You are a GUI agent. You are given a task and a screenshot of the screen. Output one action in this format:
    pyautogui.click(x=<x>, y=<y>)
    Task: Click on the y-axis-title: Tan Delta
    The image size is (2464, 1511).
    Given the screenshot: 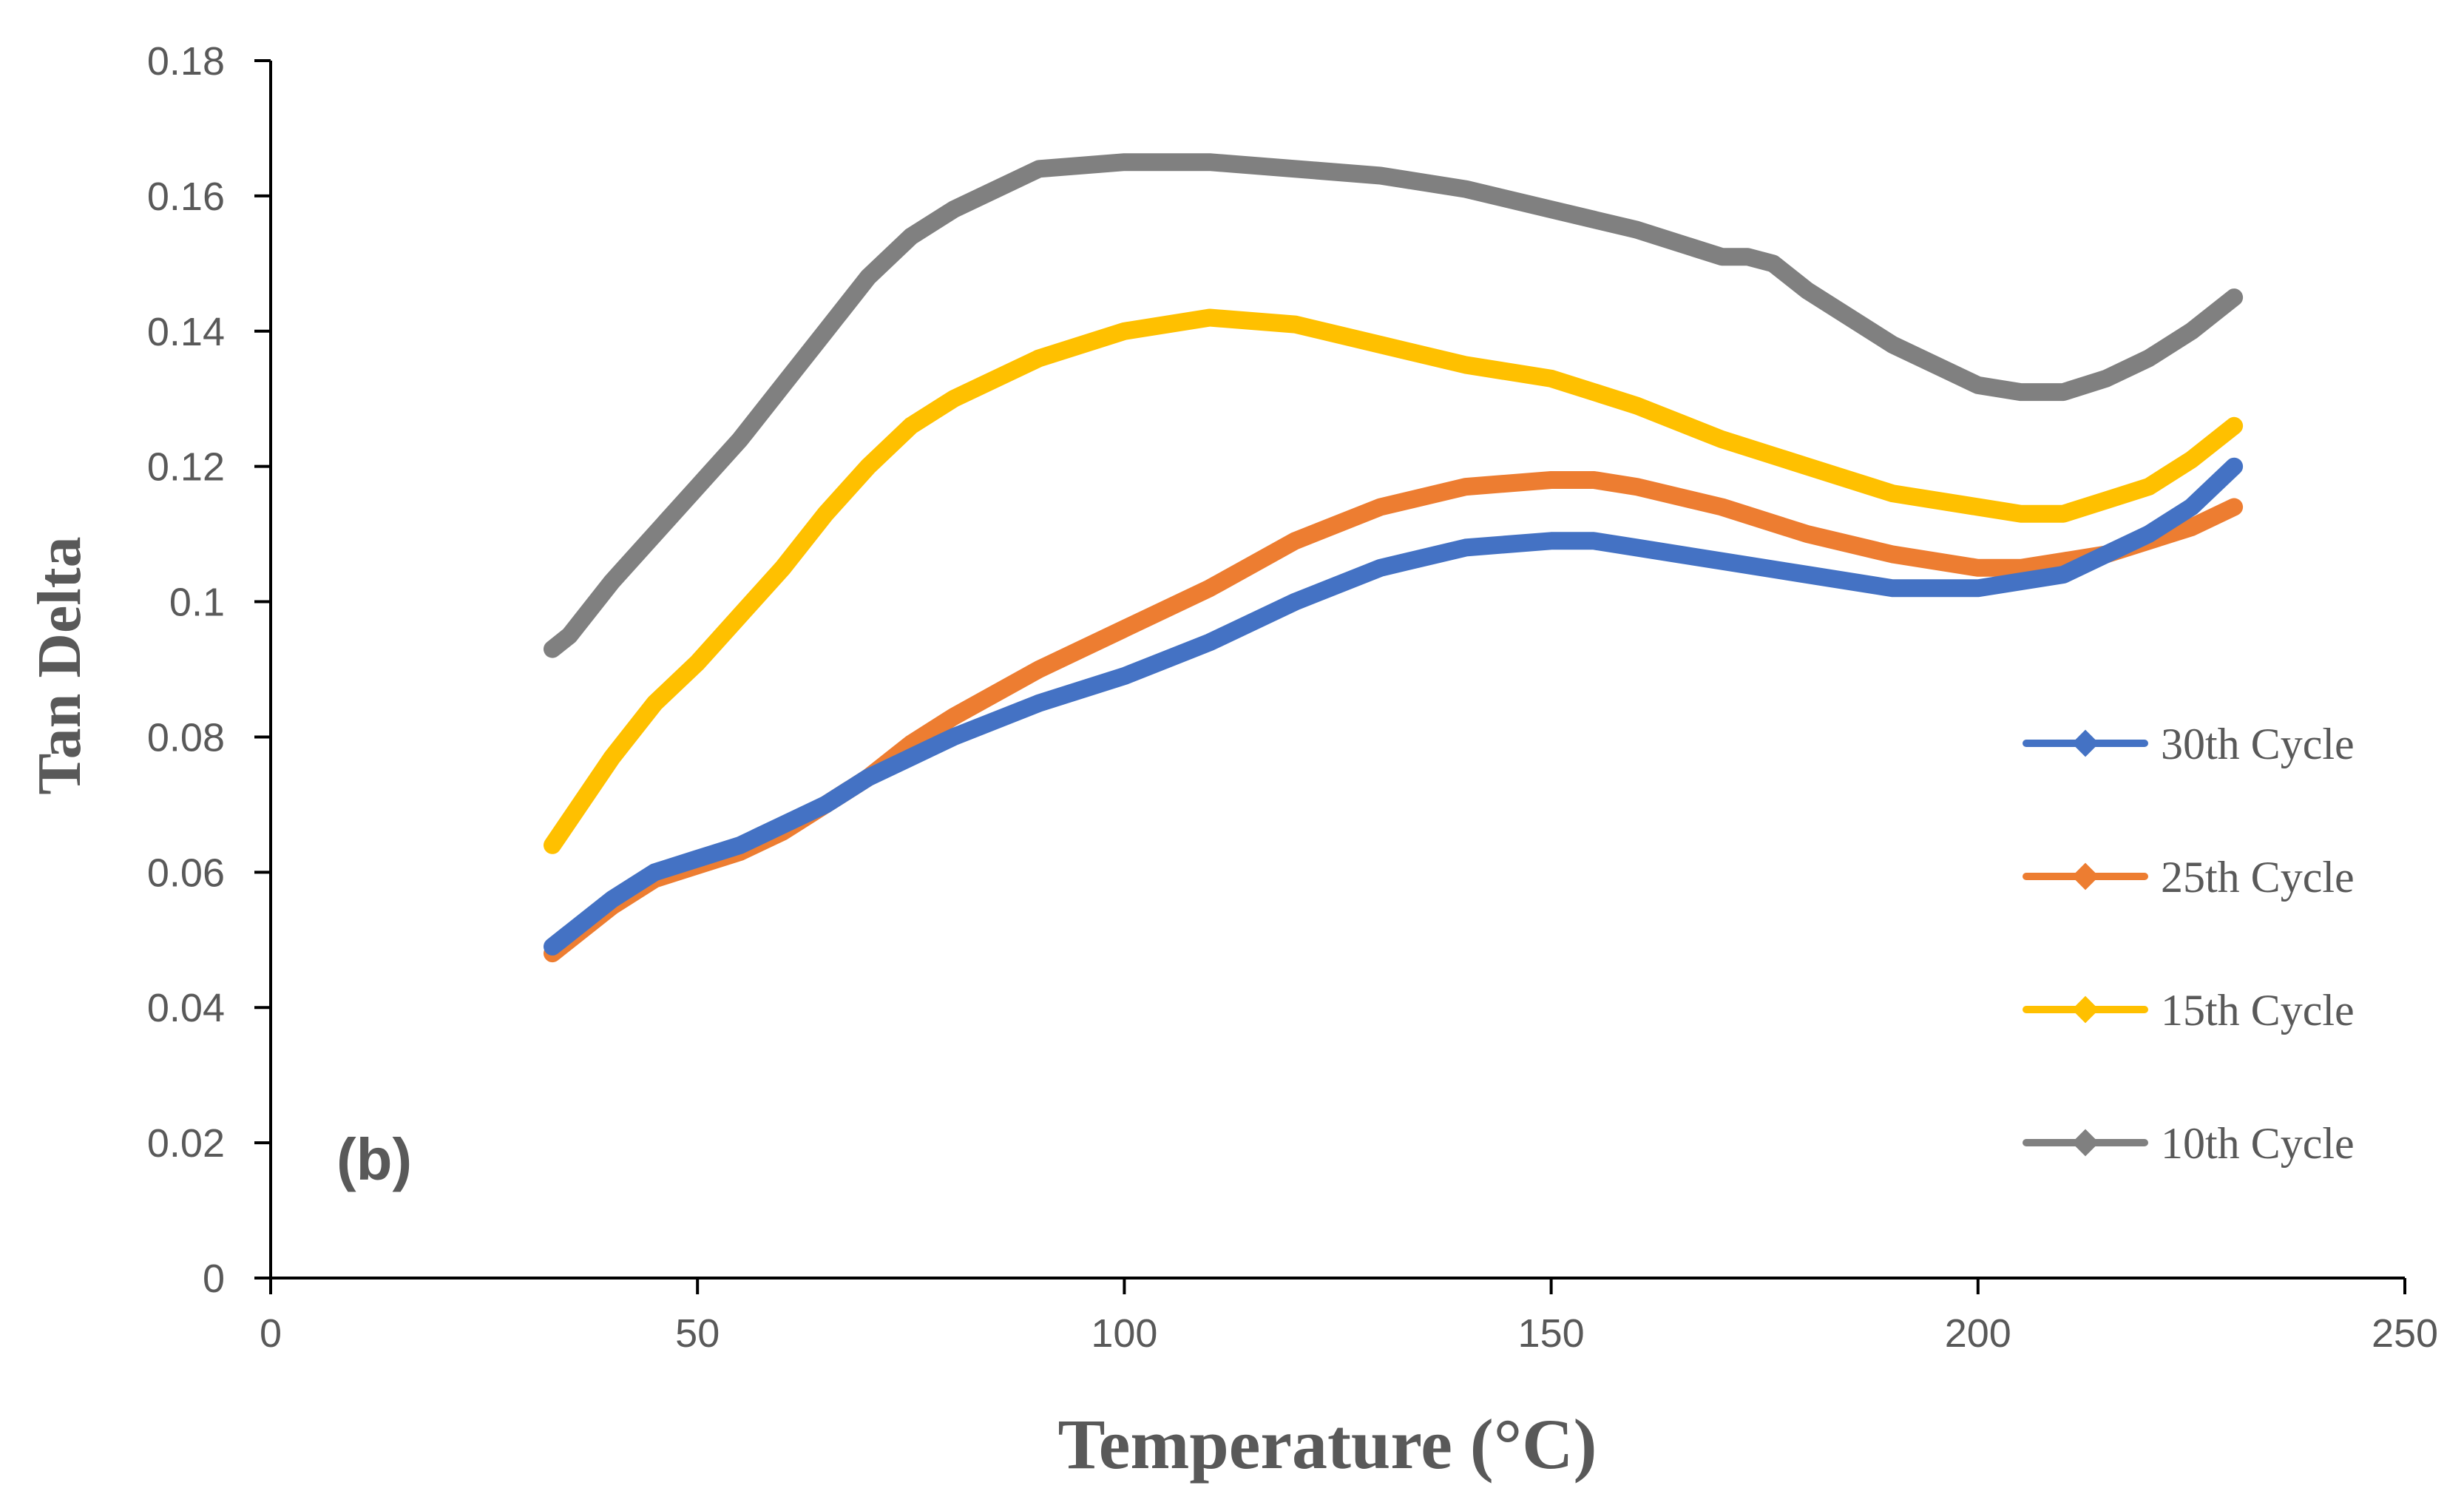 What is the action you would take?
    pyautogui.click(x=60, y=665)
    